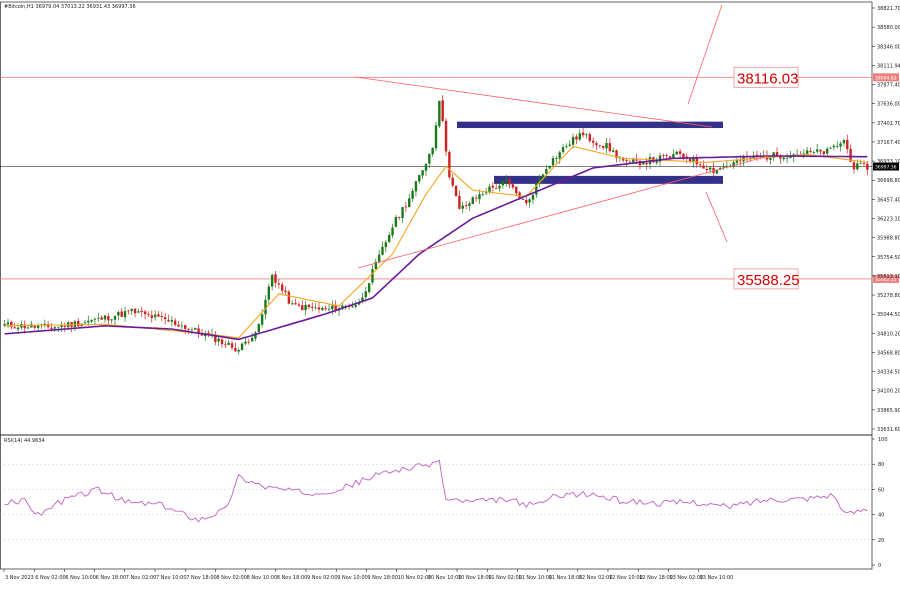  What do you see at coordinates (352, 578) in the screenshot?
I see `x-tick-label: 9 Nov 10:00` at bounding box center [352, 578].